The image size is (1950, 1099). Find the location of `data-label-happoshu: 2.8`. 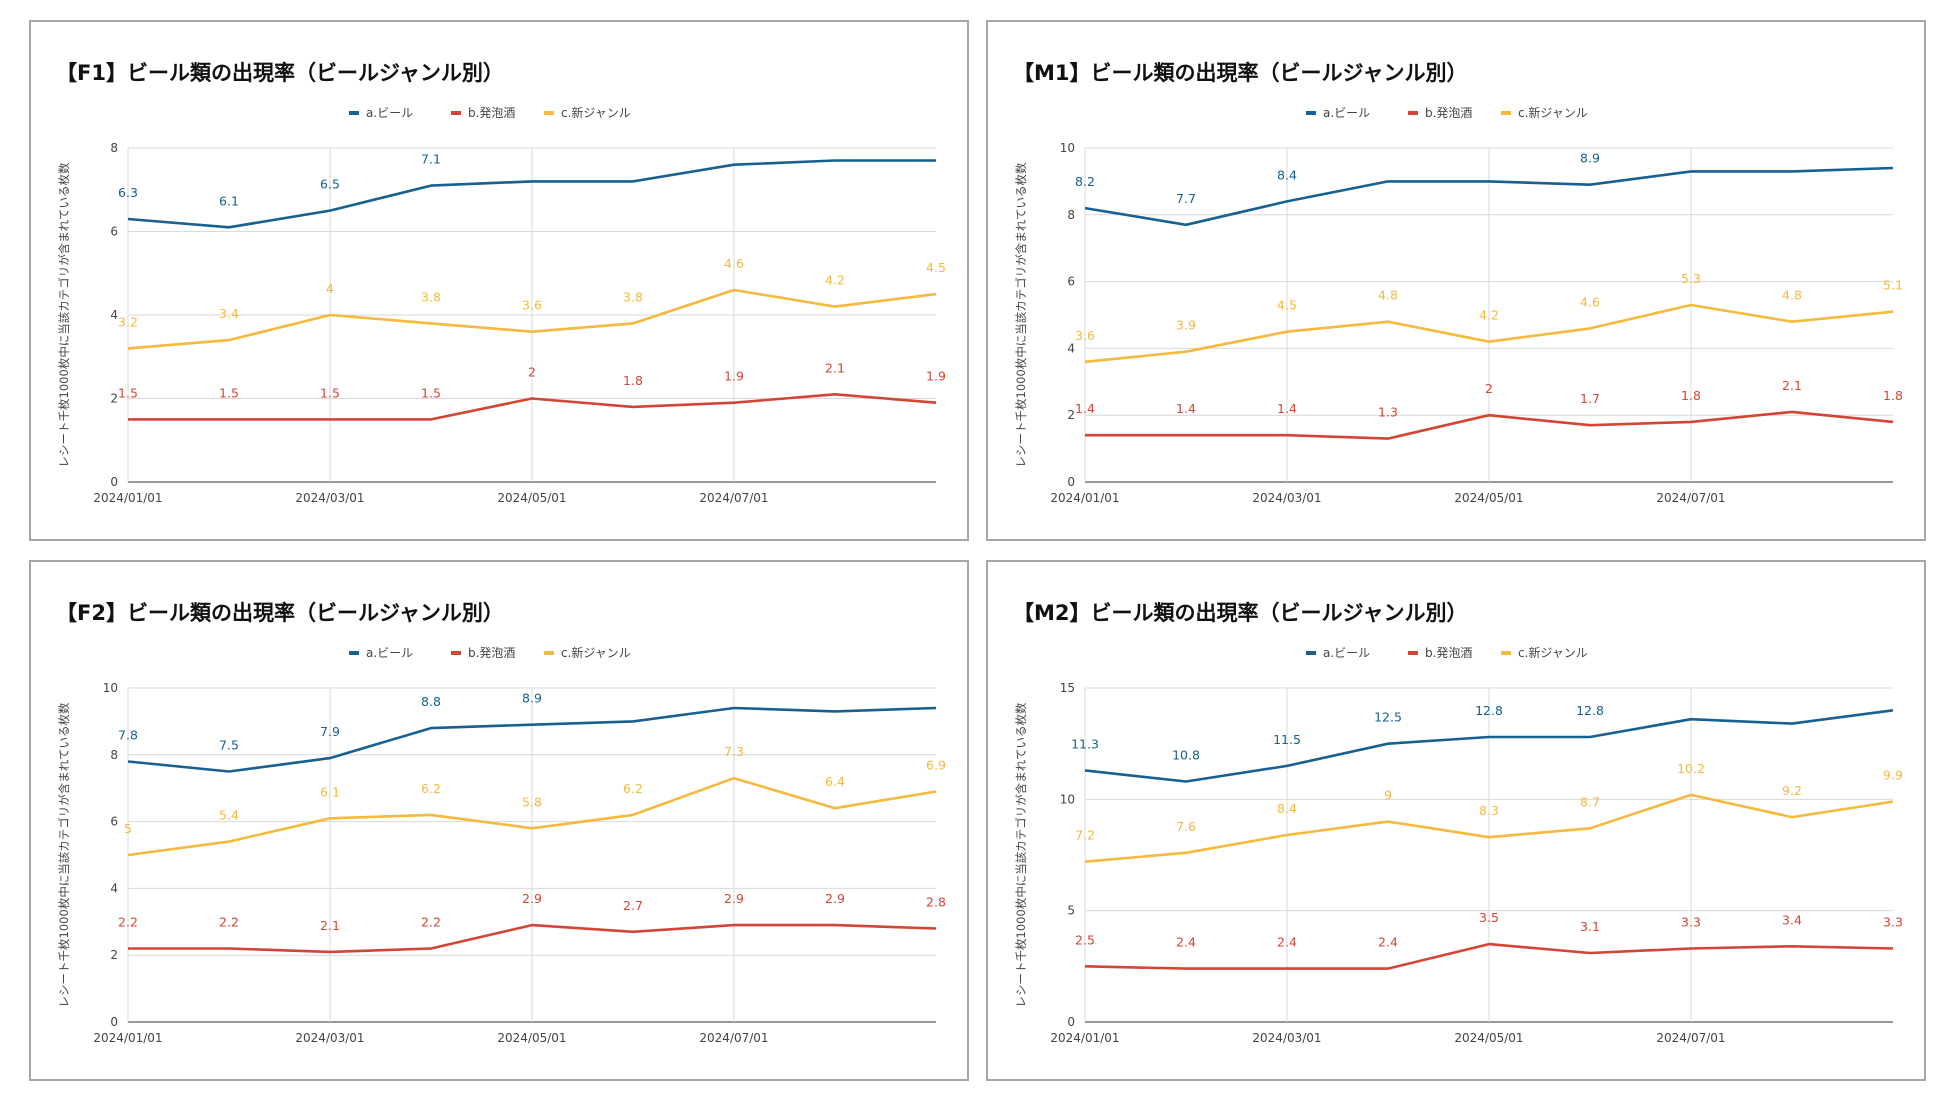

data-label-happoshu: 2.8 is located at coordinates (936, 901).